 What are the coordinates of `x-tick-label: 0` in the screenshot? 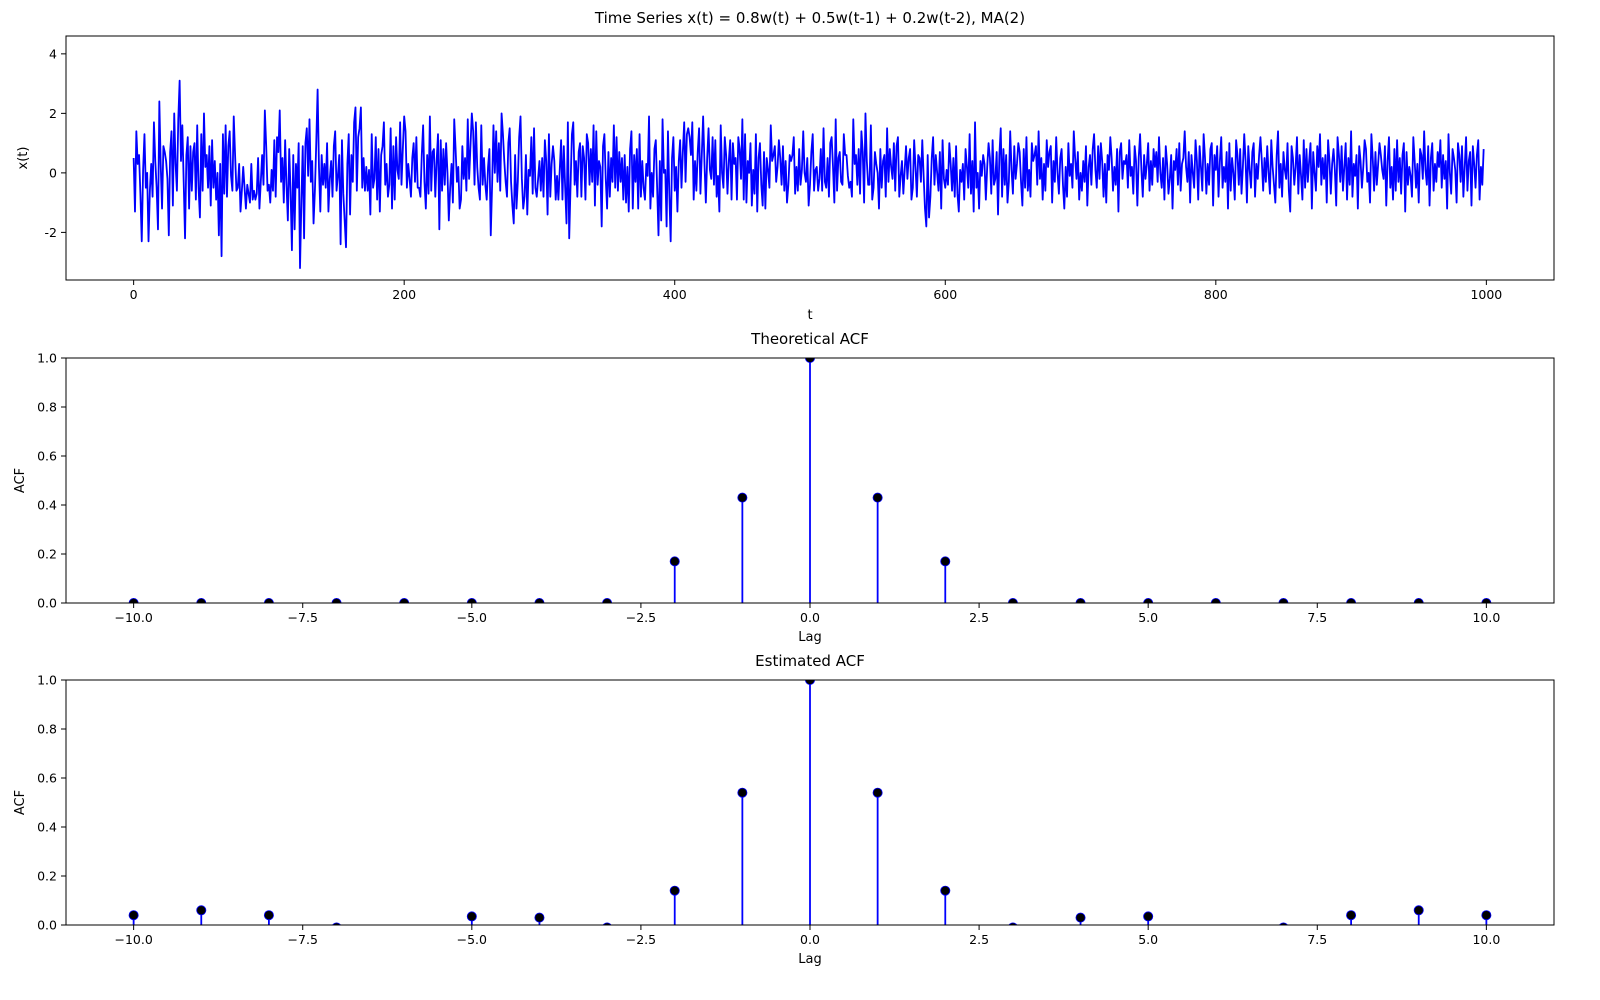 It's located at (134, 294).